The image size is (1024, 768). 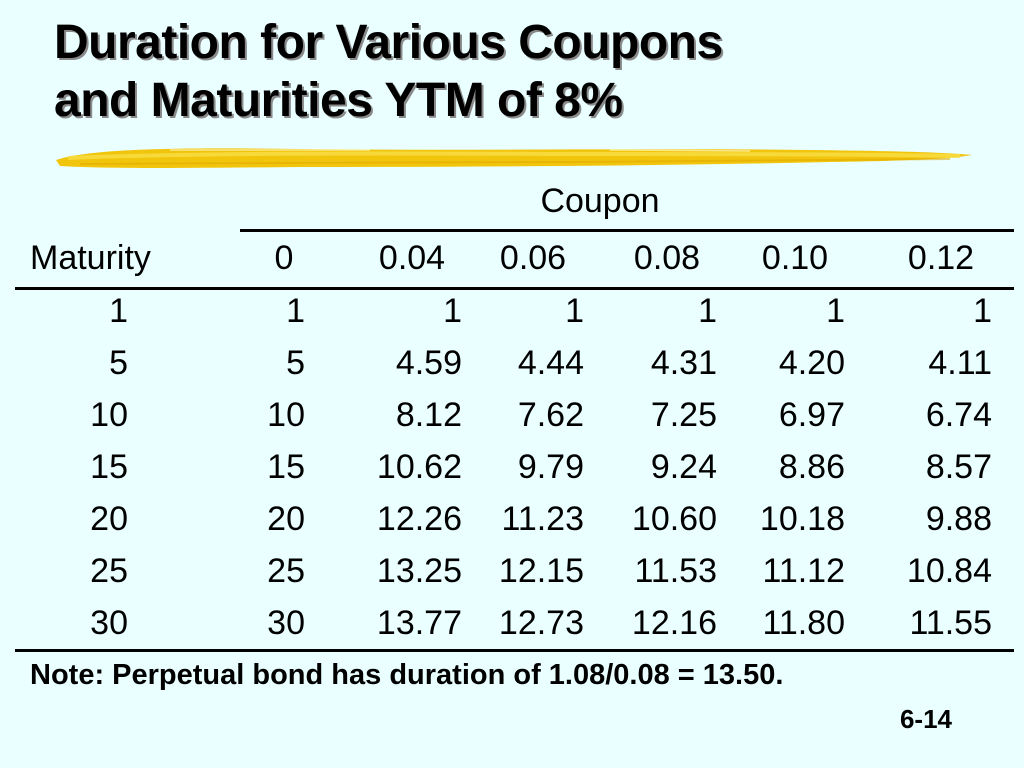 I want to click on coupon-header-3: 0.08, so click(x=667, y=258).